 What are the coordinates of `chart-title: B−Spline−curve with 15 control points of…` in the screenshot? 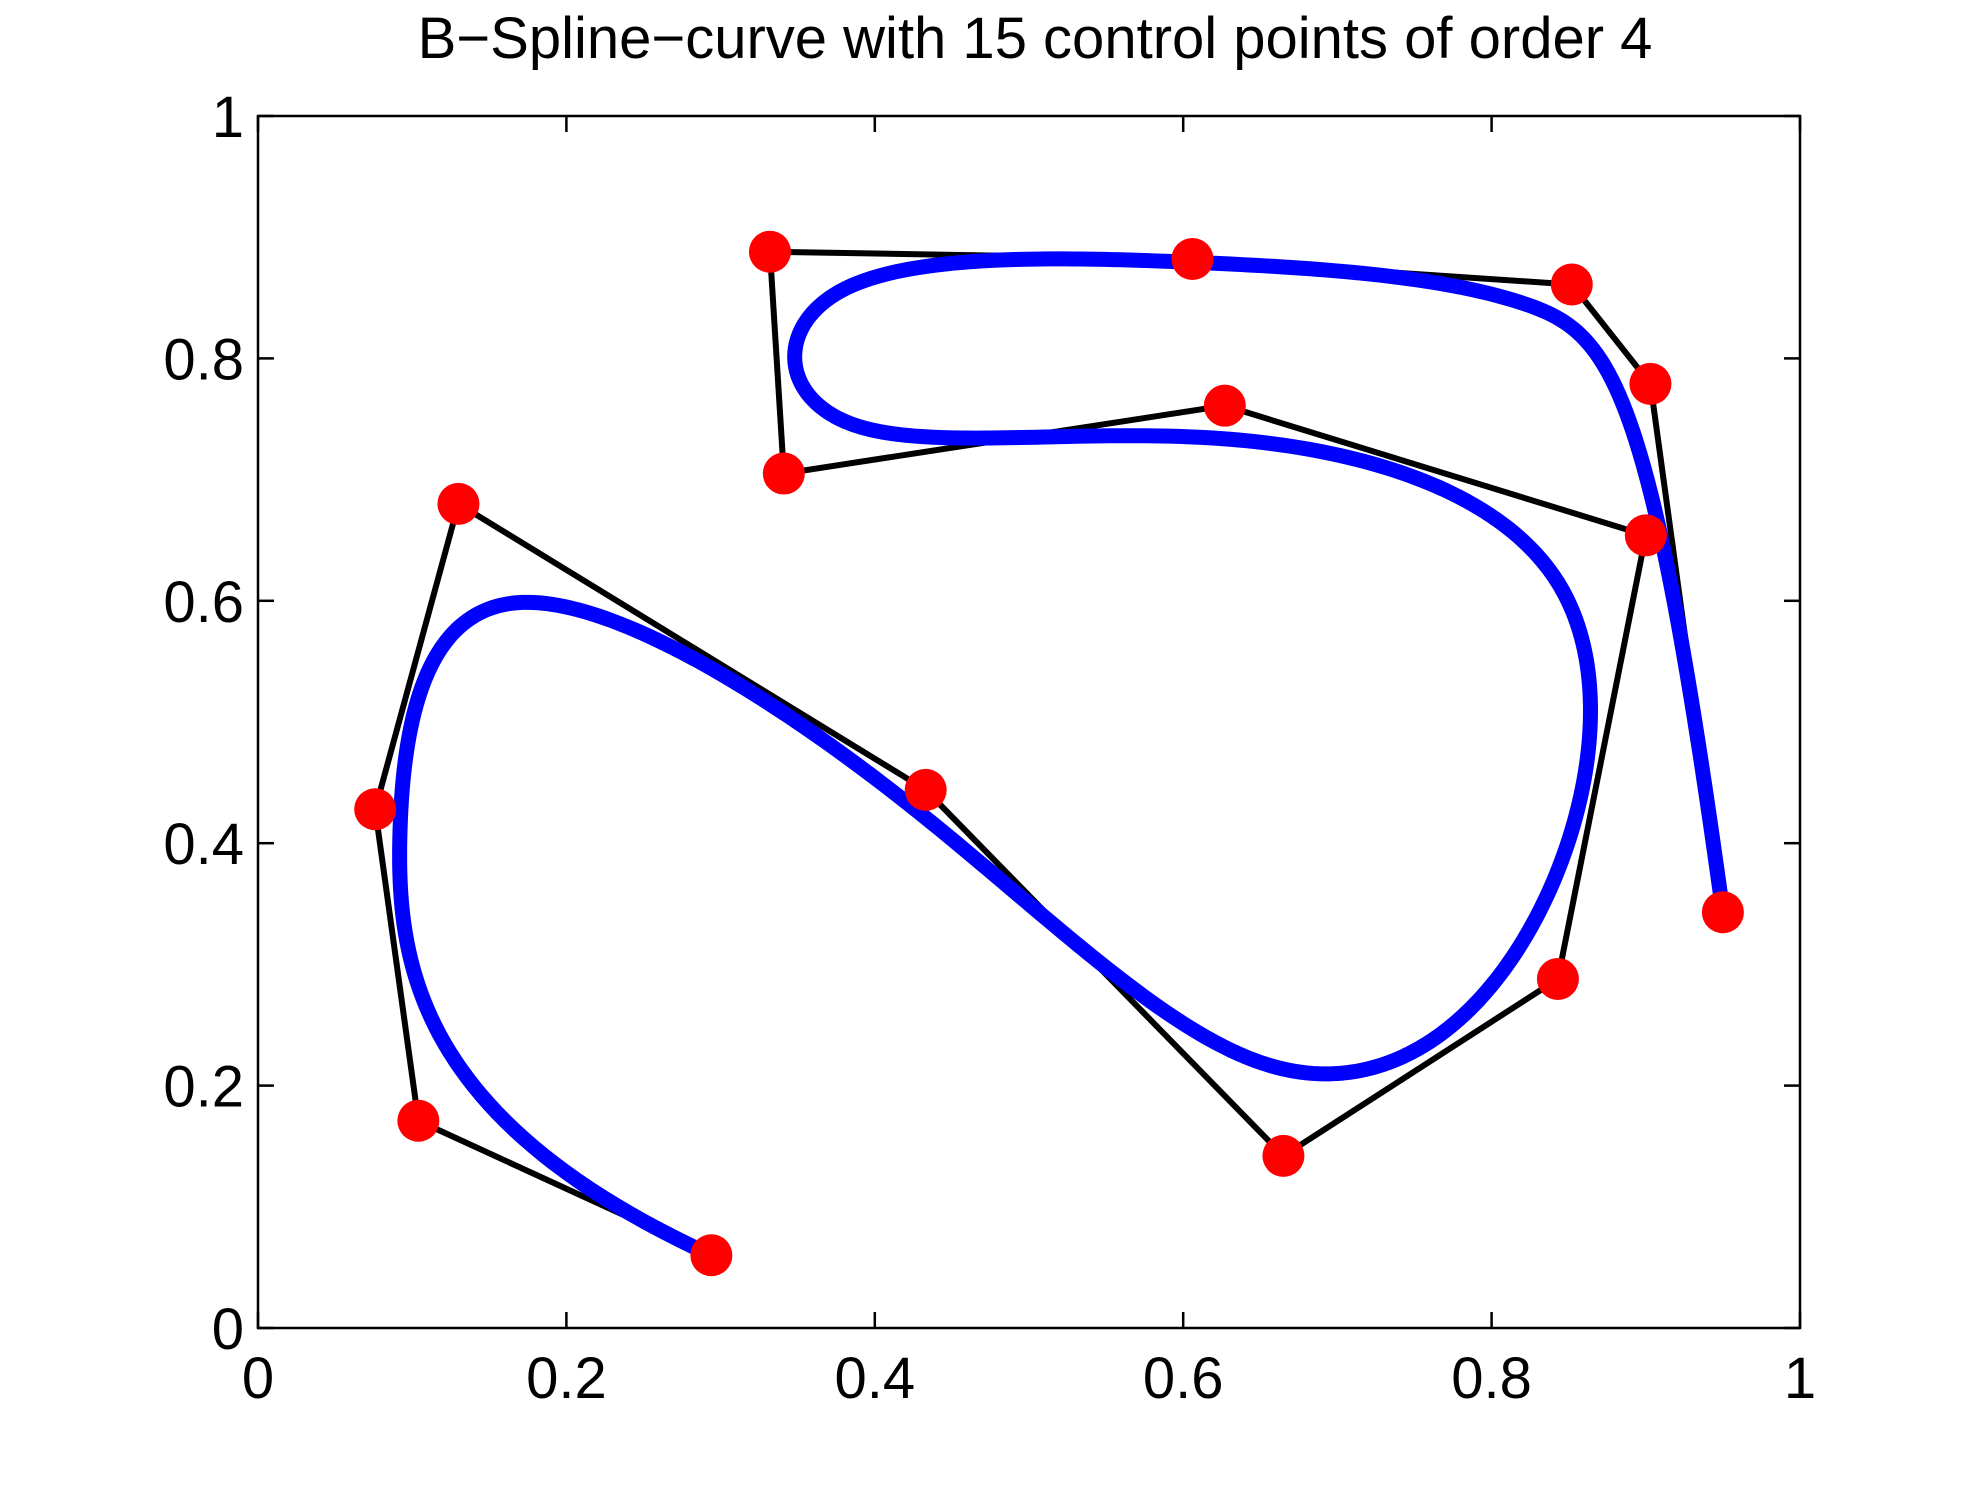 It's located at (1035, 38).